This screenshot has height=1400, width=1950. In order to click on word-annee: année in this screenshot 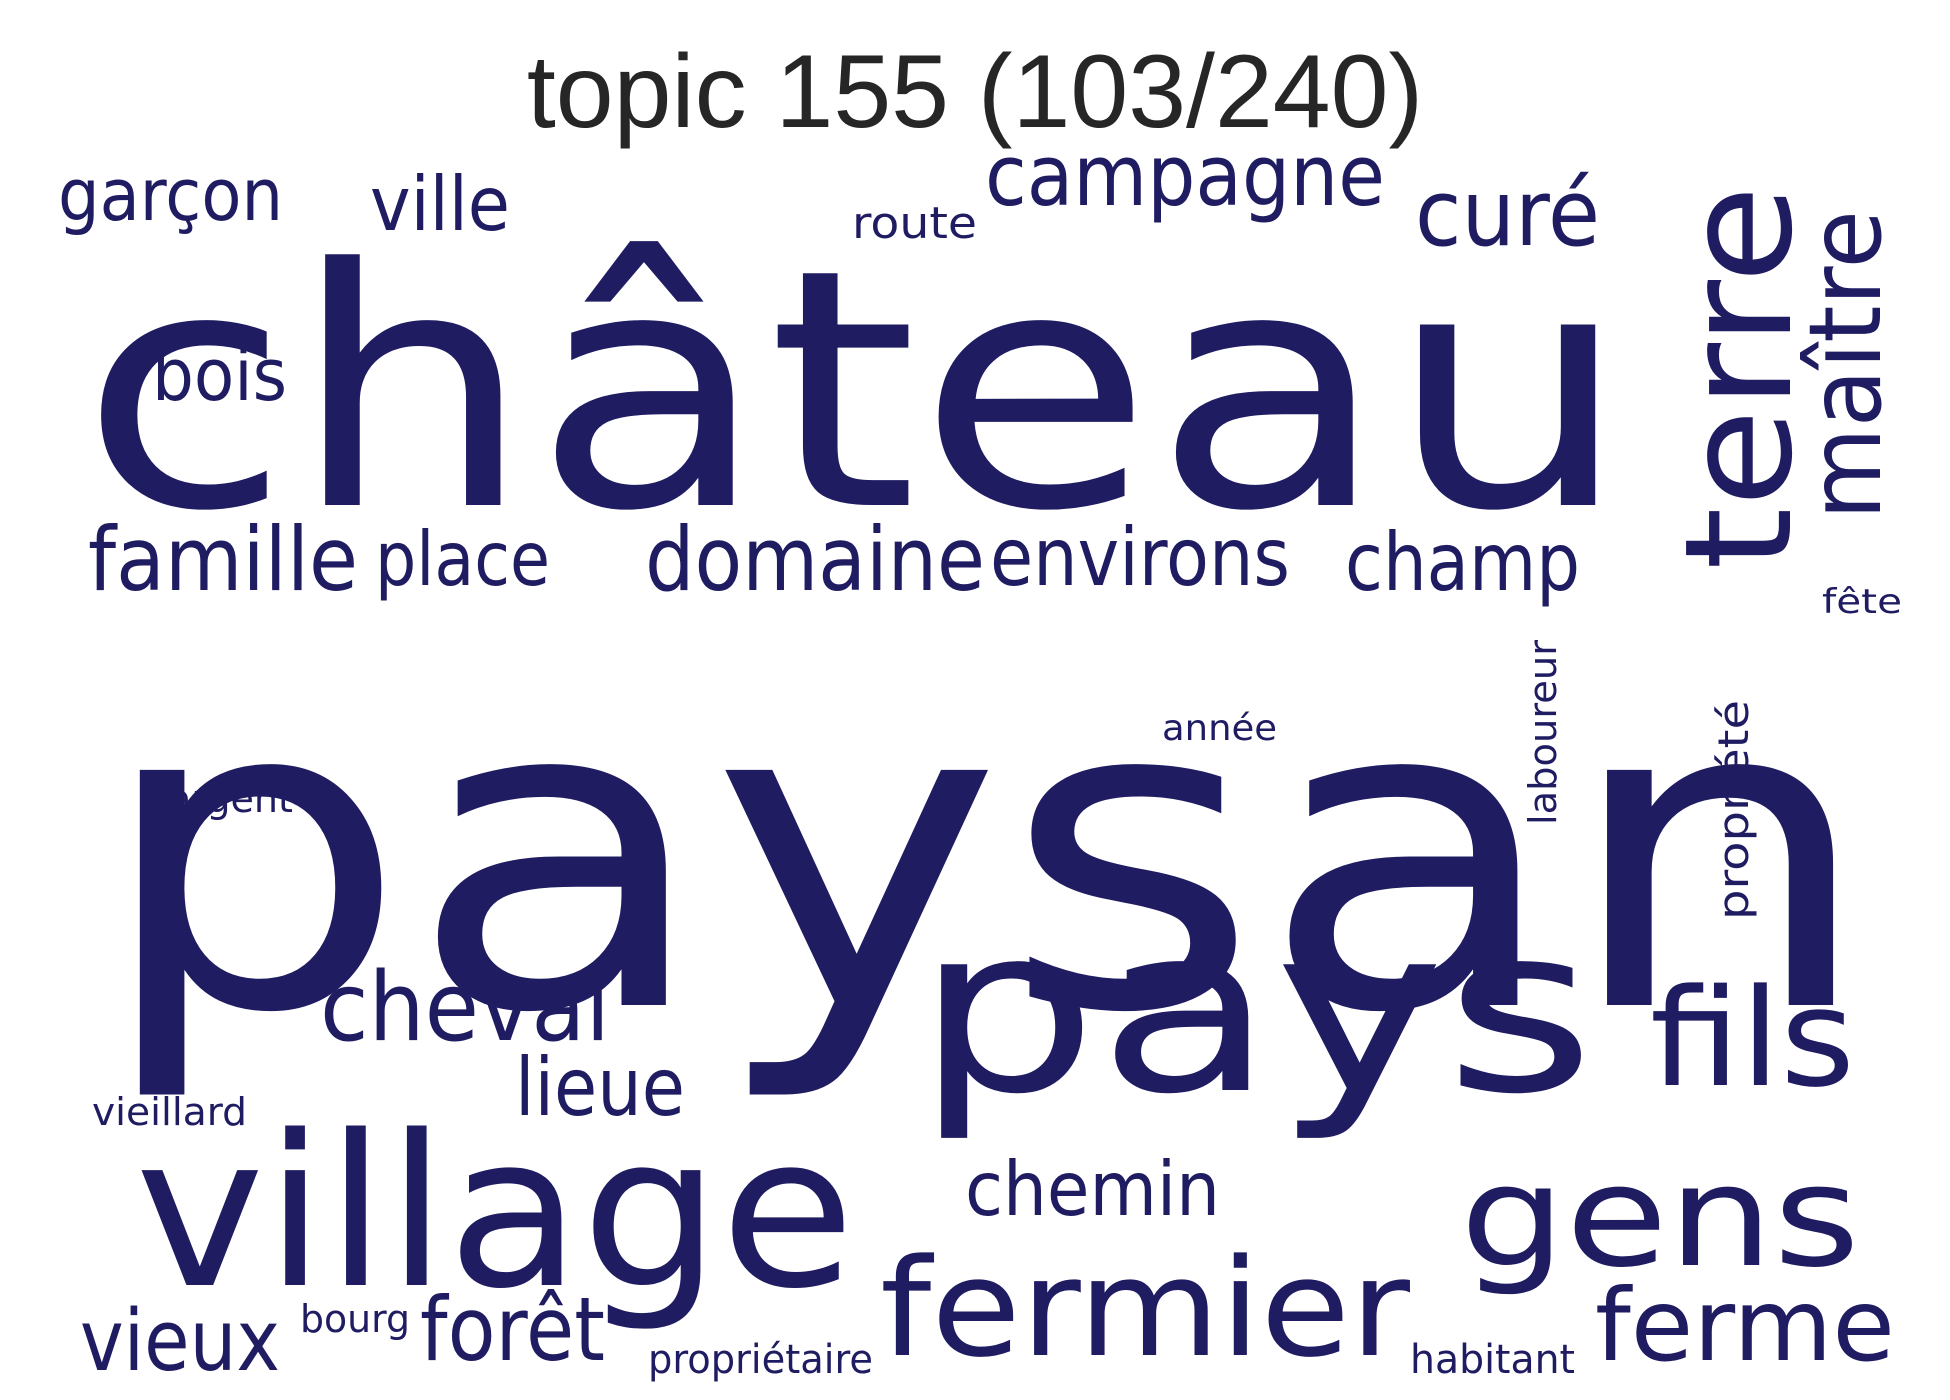, I will do `click(1219, 728)`.